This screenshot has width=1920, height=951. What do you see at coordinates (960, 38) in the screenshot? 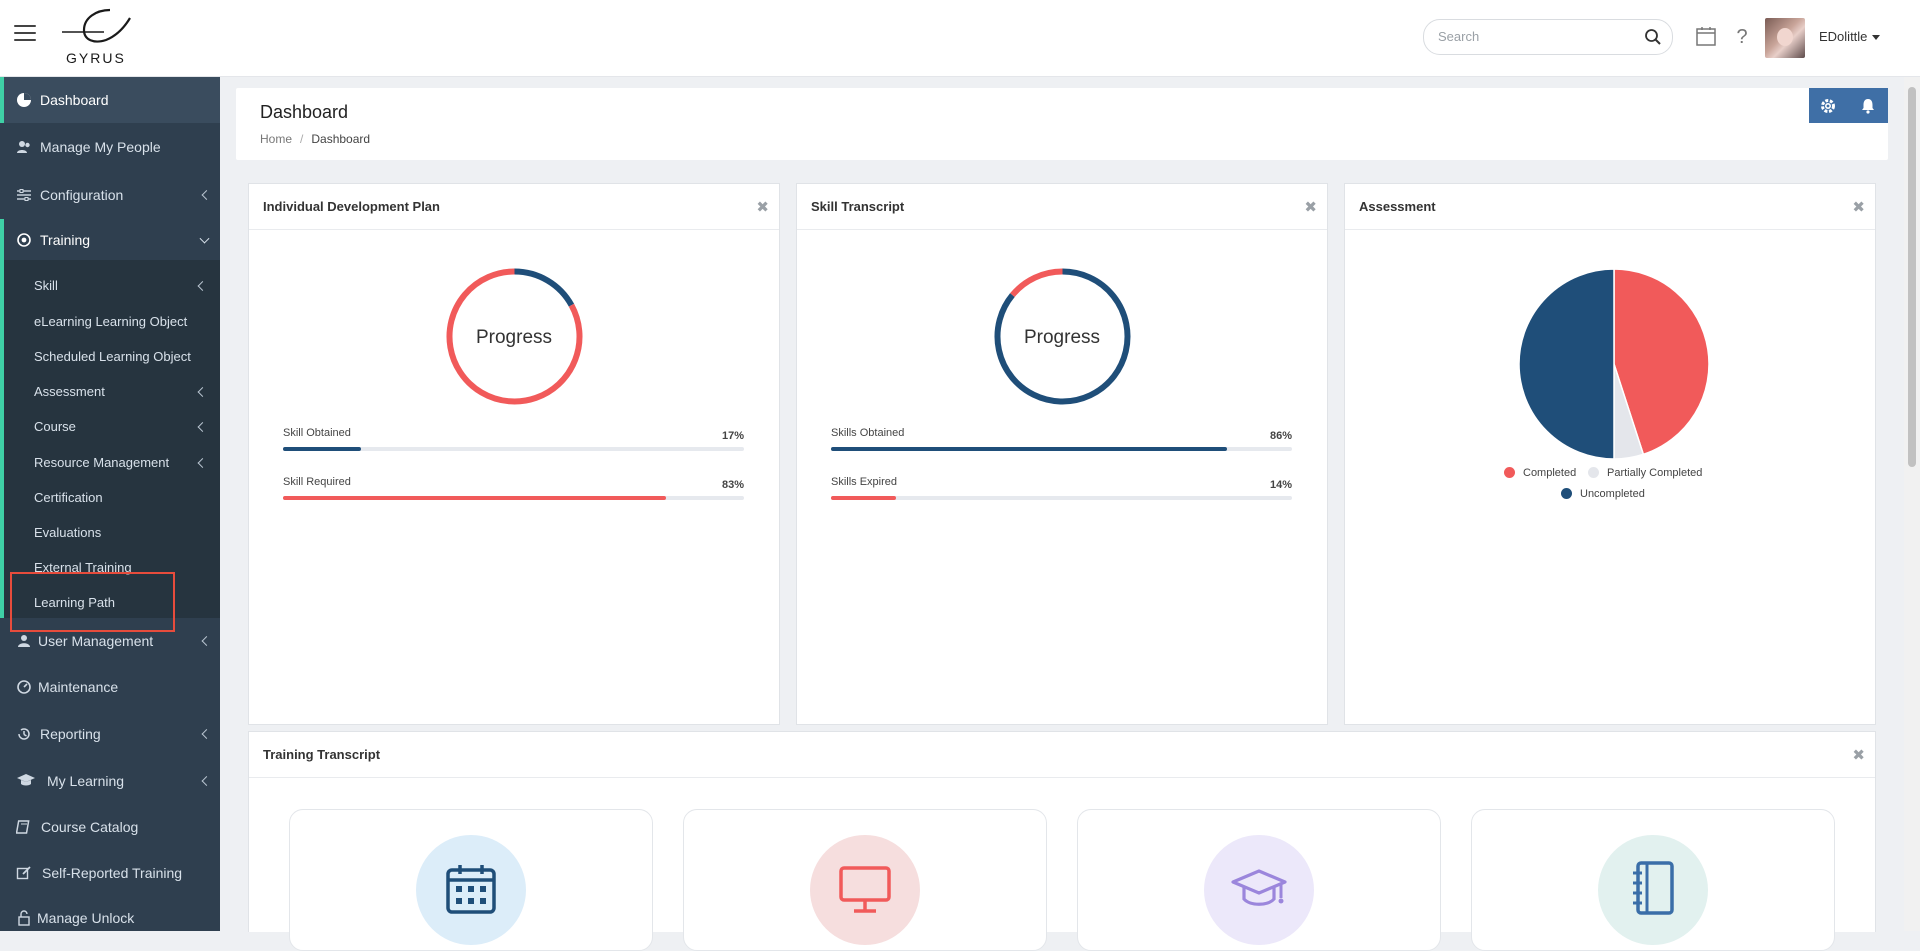
I see `top-bar: GYRUS ? EDolittle` at bounding box center [960, 38].